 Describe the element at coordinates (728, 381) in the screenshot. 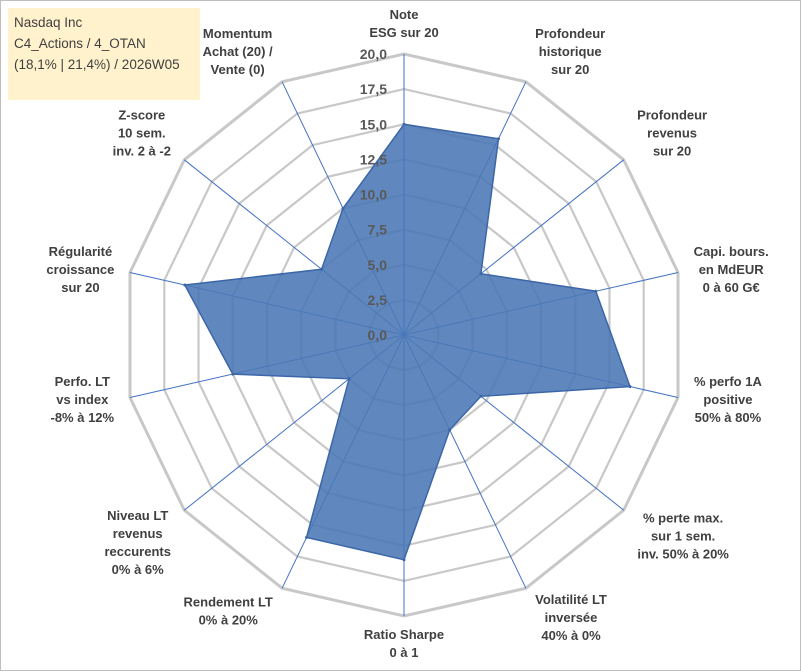

I see `axis-label-line: % perfo 1A` at that location.